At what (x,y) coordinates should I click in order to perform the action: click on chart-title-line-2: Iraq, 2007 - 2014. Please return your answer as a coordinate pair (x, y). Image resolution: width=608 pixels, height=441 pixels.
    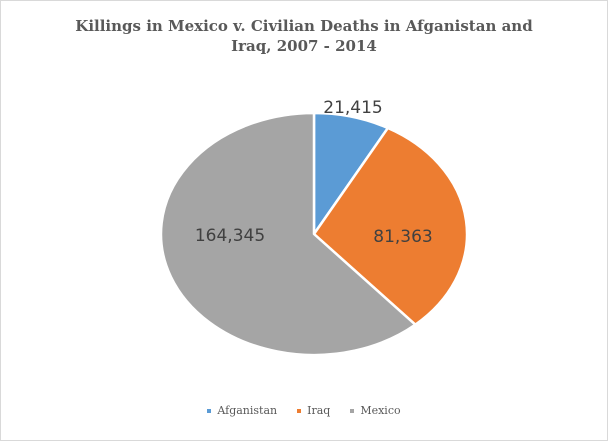
    Looking at the image, I should click on (304, 46).